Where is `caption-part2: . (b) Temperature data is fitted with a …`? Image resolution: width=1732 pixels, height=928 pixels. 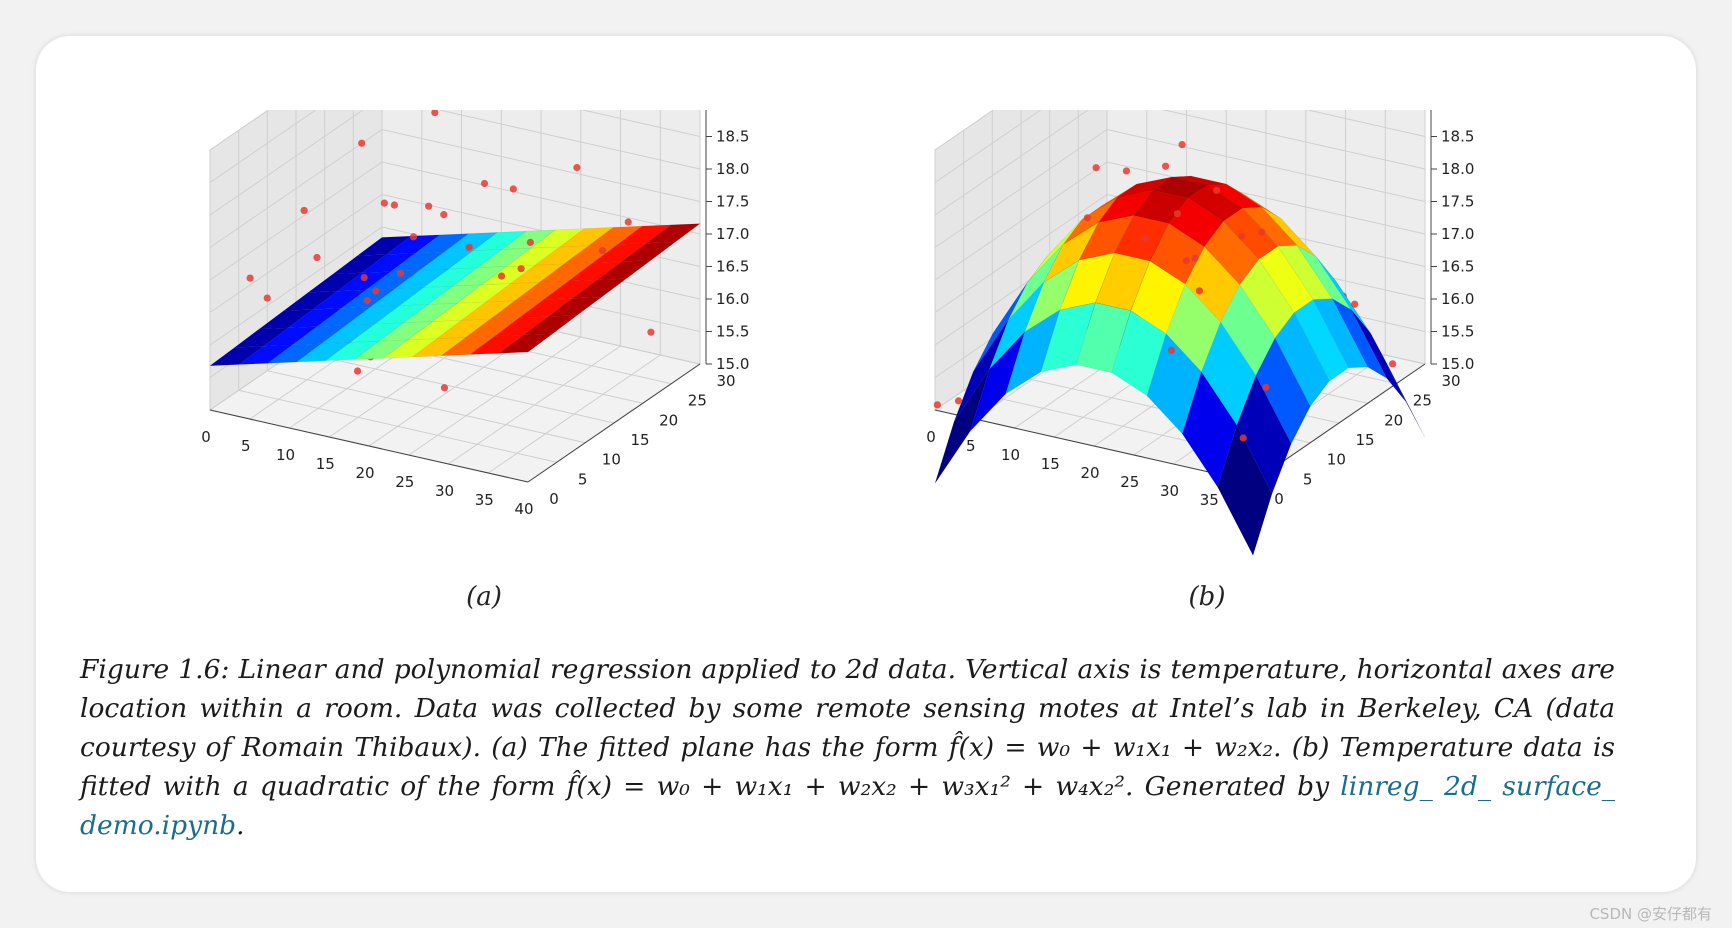 caption-part2: . (b) Temperature data is fitted with a … is located at coordinates (848, 767).